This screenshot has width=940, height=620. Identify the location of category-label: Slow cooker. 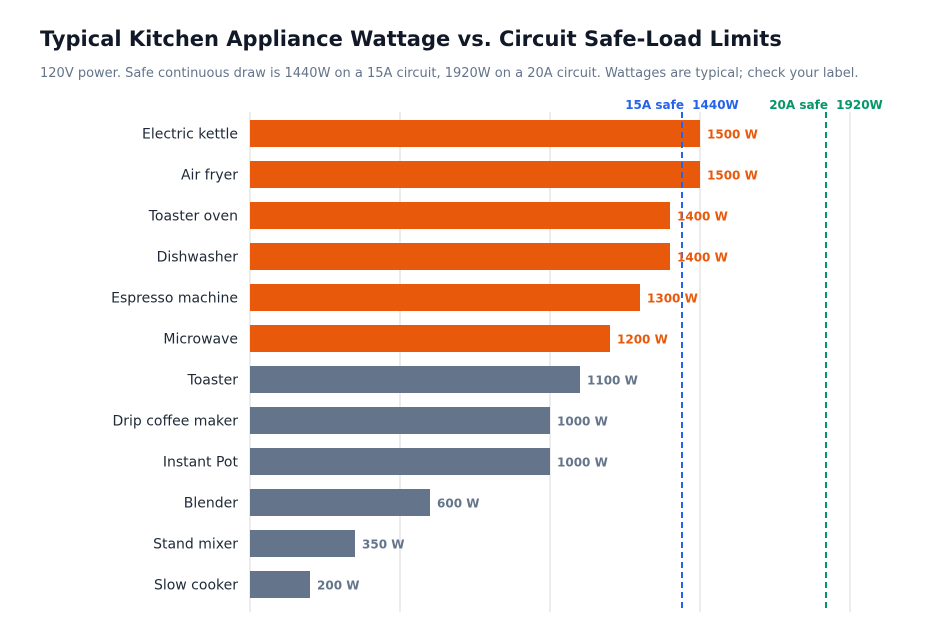
(196, 586).